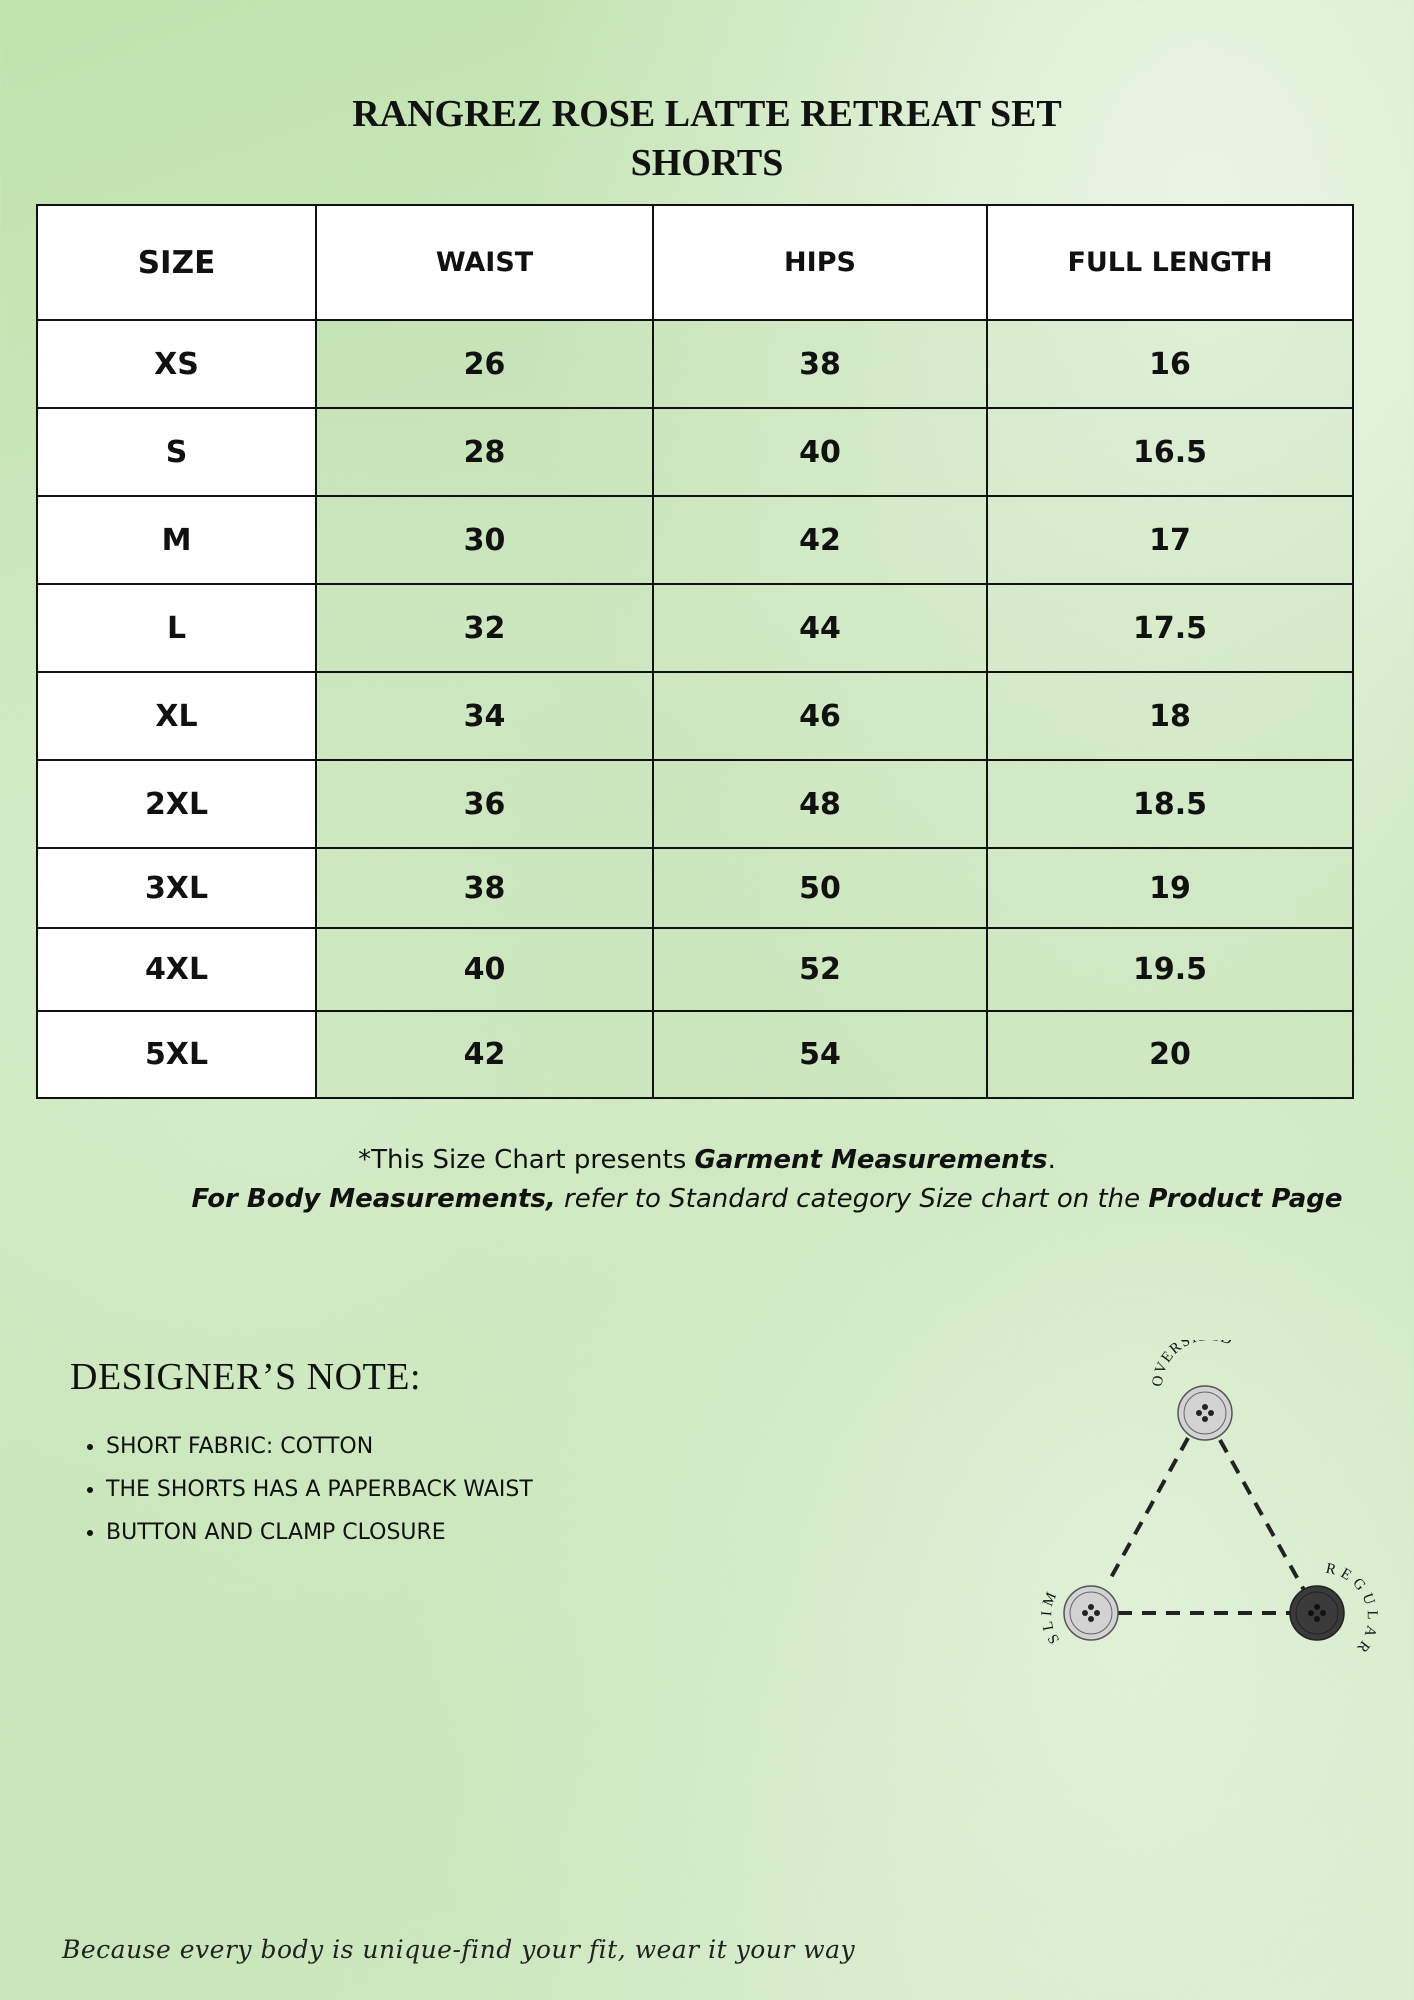 The image size is (1414, 2000). Describe the element at coordinates (1170, 1054) in the screenshot. I see `cell-full-length: 20` at that location.